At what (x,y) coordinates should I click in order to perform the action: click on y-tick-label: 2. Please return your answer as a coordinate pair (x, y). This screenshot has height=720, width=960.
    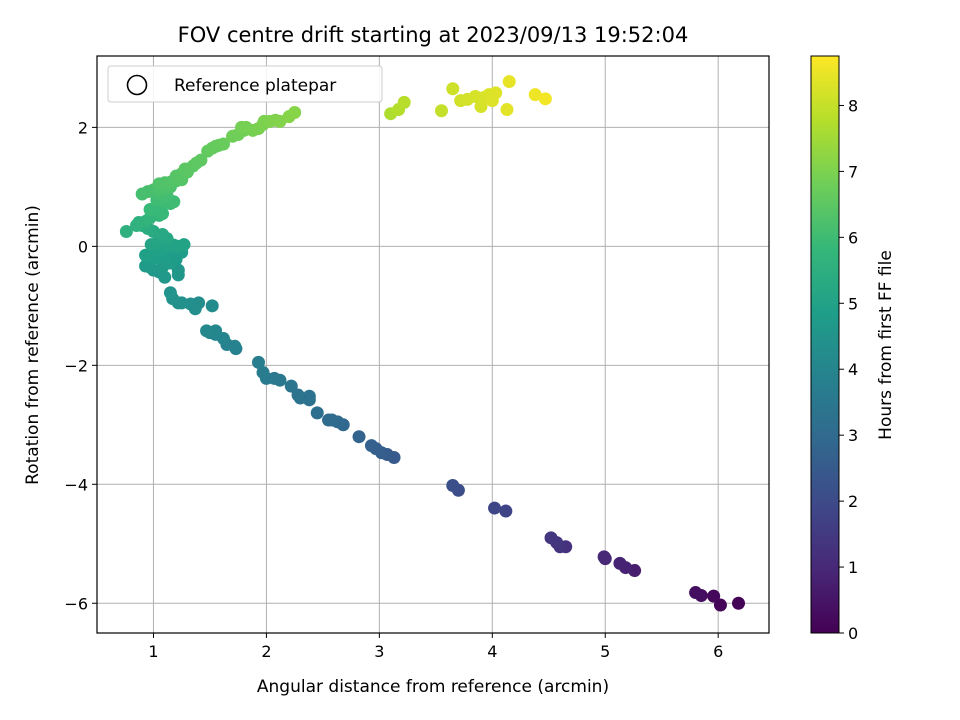
    Looking at the image, I should click on (83, 127).